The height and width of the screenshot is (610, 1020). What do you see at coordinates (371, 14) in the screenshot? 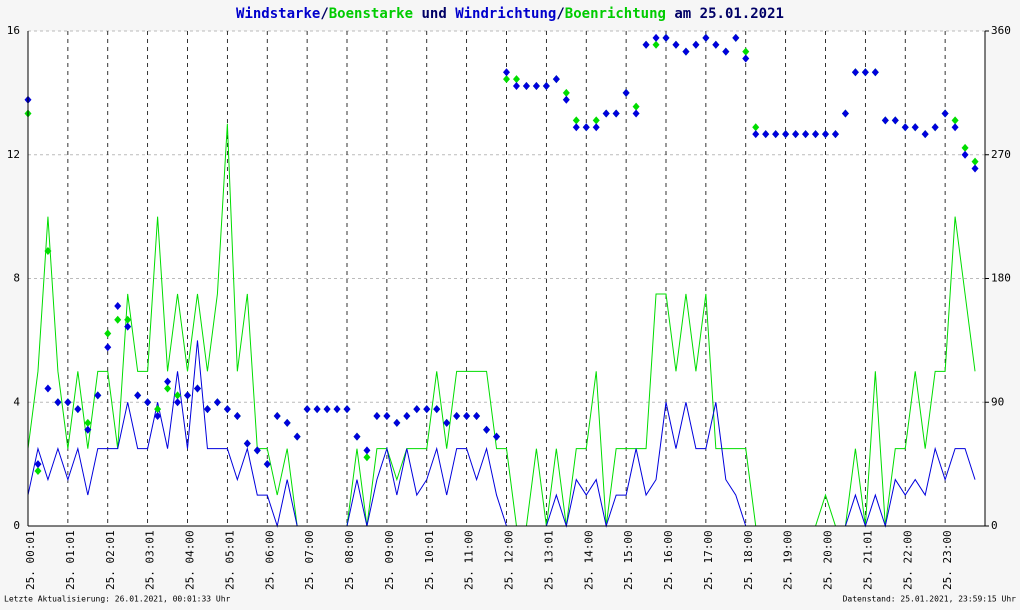
I see `title-part: Boenstarke` at bounding box center [371, 14].